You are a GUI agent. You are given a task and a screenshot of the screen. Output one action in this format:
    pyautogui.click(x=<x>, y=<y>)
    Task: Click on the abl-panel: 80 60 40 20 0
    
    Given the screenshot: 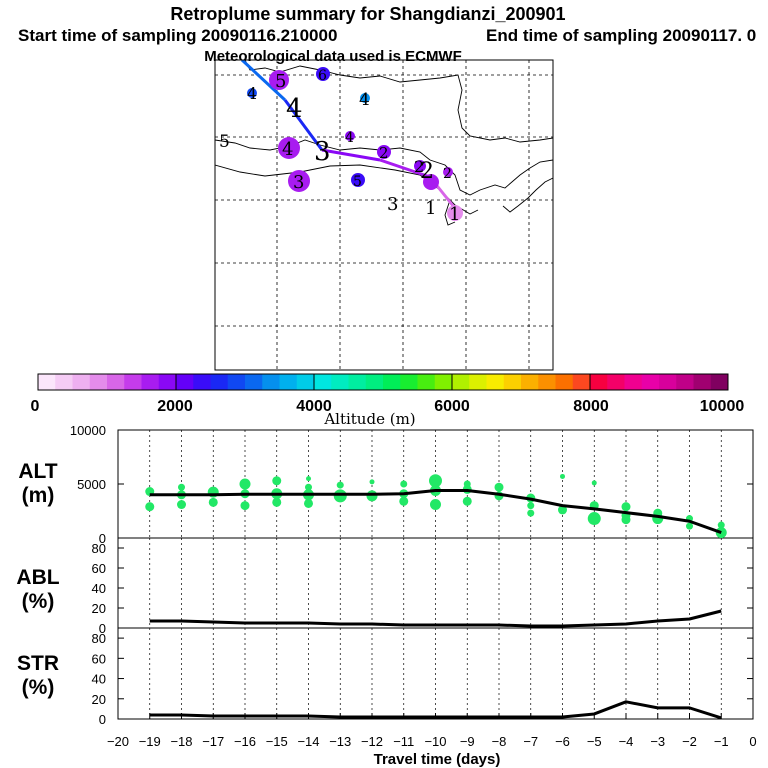 What is the action you would take?
    pyautogui.click(x=422, y=587)
    